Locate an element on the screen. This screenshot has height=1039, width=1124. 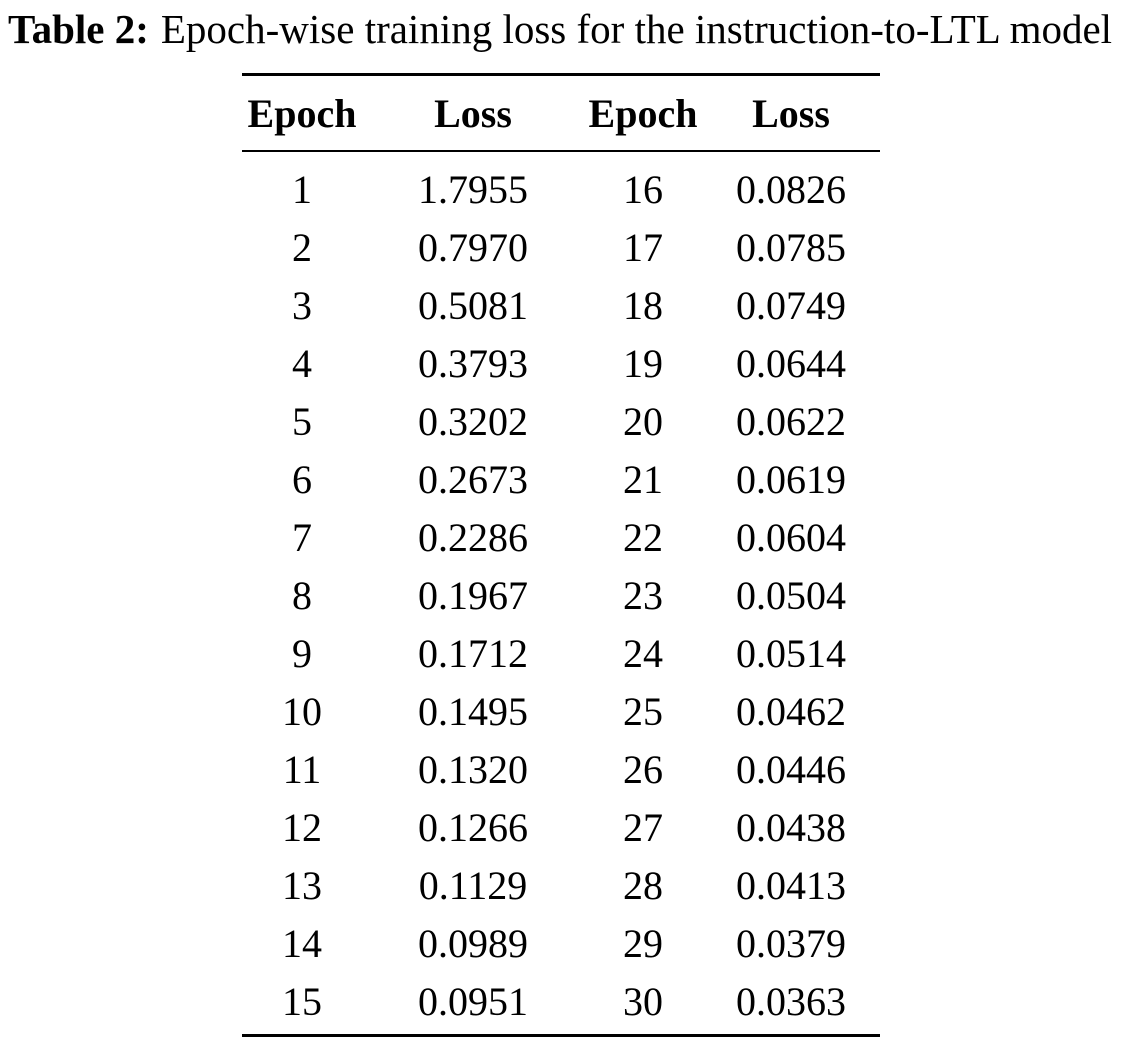
table-header: Epoch Loss Epoch Loss is located at coordinates (561, 112).